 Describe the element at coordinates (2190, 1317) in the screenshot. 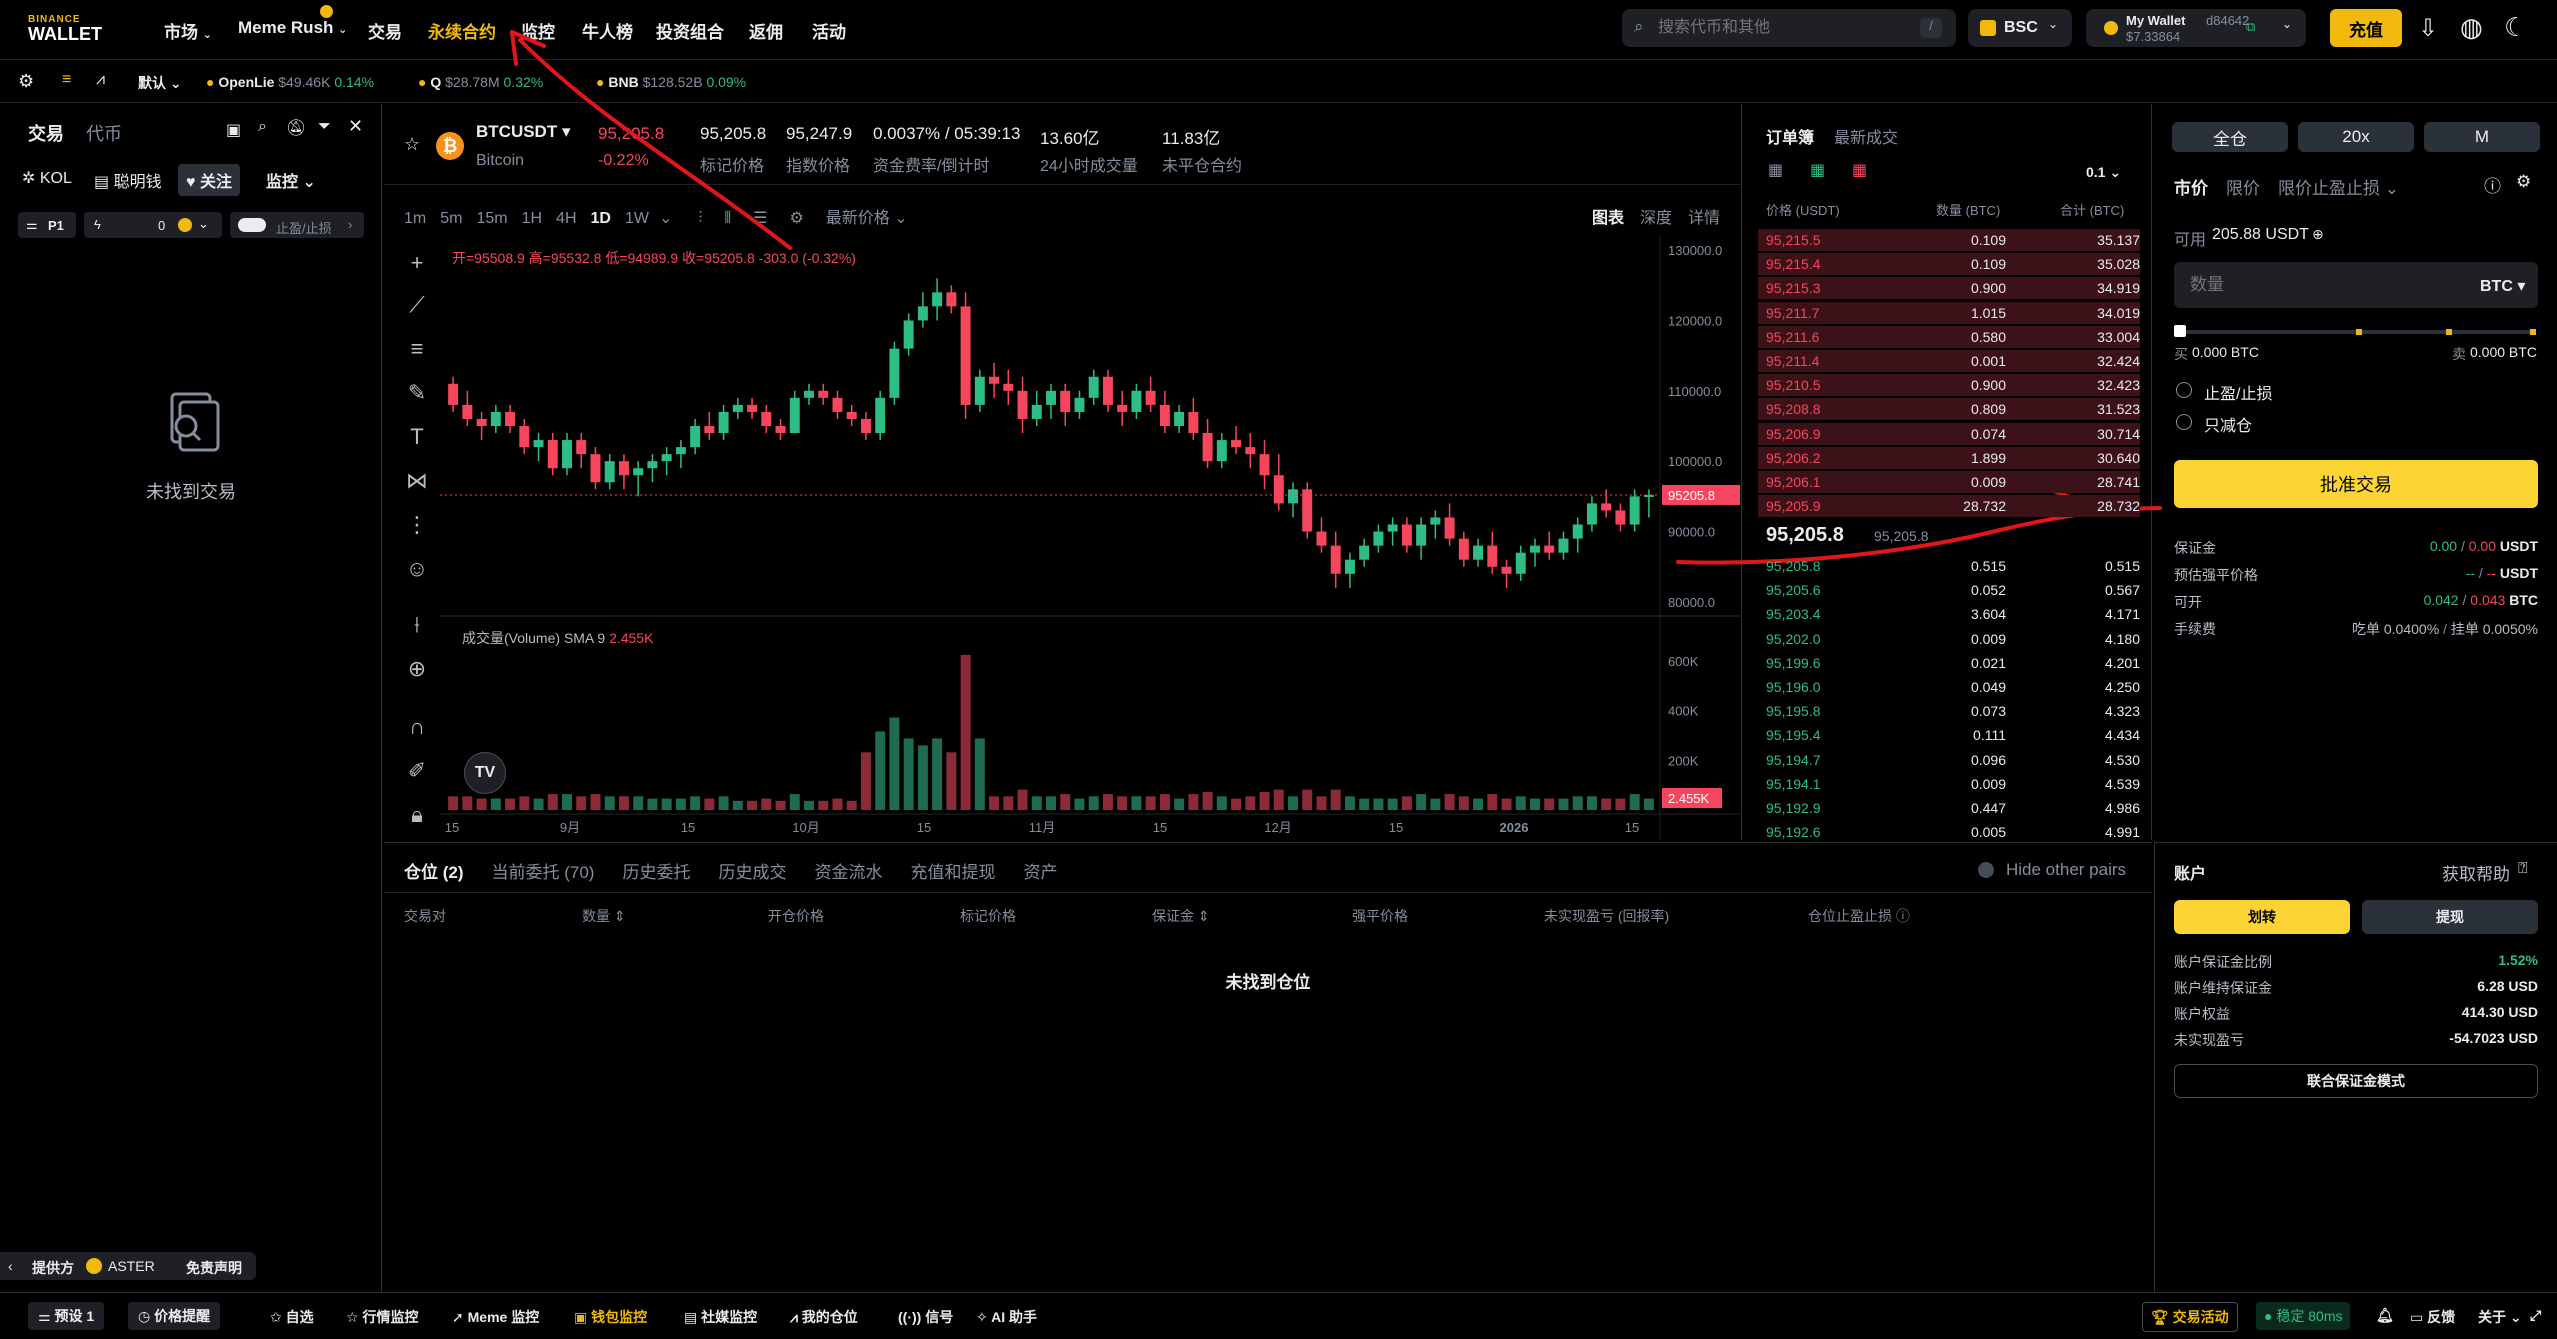

I see `trading-activity-button: 🏆︎ 交易活动` at that location.